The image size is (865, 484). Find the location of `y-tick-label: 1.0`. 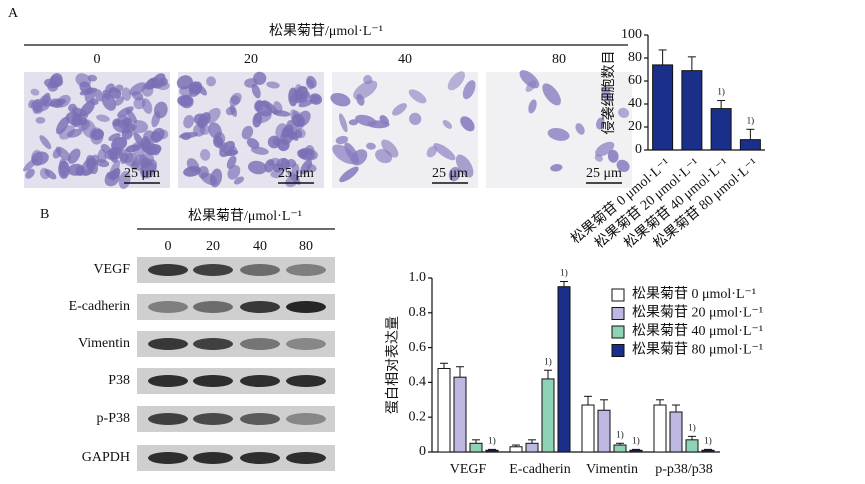

y-tick-label: 1.0 is located at coordinates (418, 277).